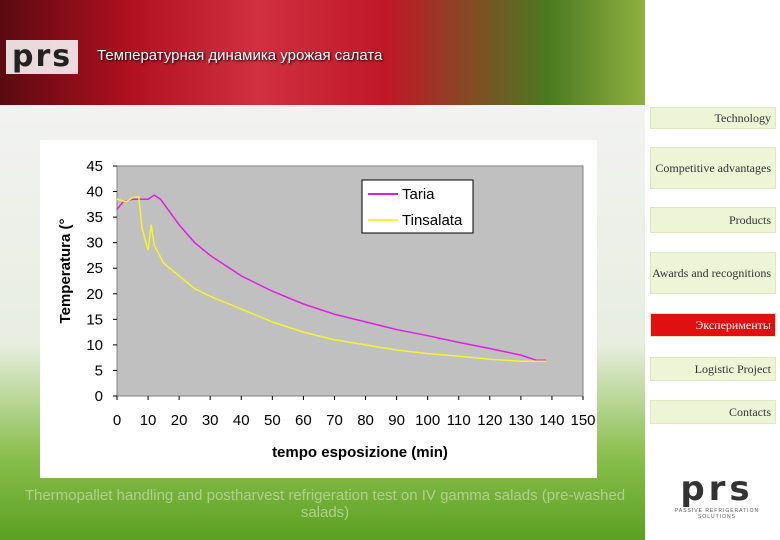 The width and height of the screenshot is (780, 540). I want to click on y-tick-label: 30, so click(94, 243).